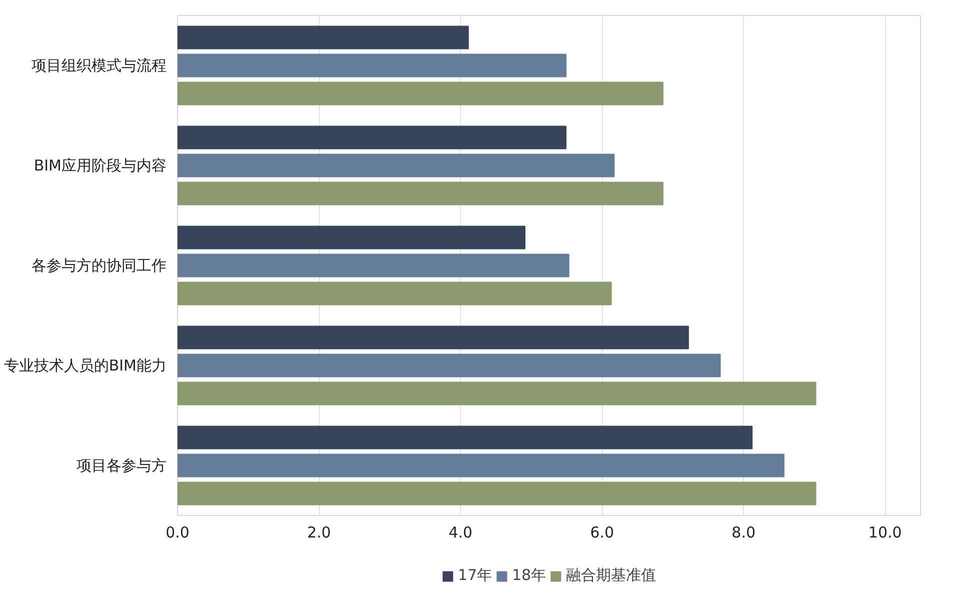  Describe the element at coordinates (85, 365) in the screenshot. I see `y-tick-label: 专业技术人员的BIM能力` at that location.